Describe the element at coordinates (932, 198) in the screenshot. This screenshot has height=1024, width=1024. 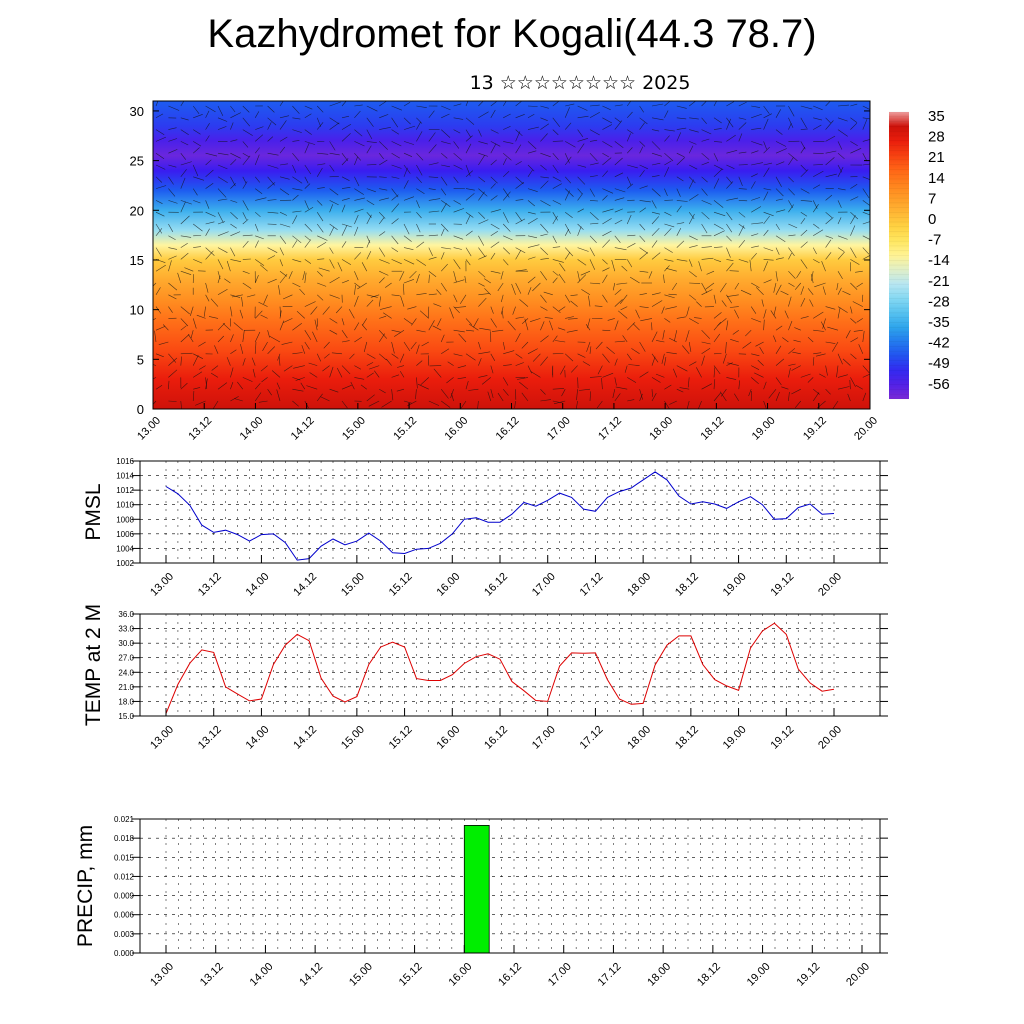
I see `colorbar-label: 7` at that location.